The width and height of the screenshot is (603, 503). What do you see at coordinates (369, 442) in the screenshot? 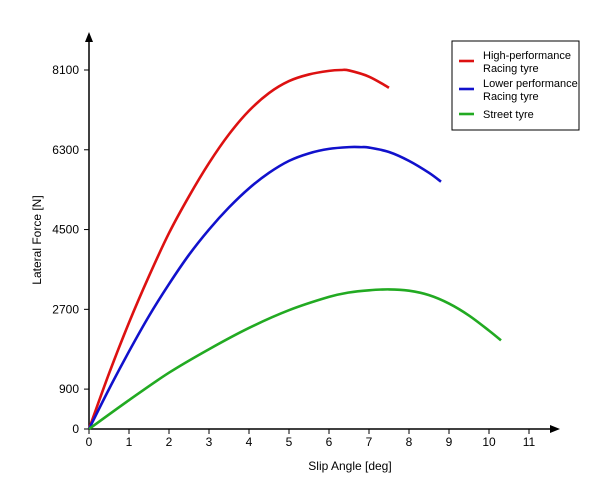
I see `x-tick-label: 7` at bounding box center [369, 442].